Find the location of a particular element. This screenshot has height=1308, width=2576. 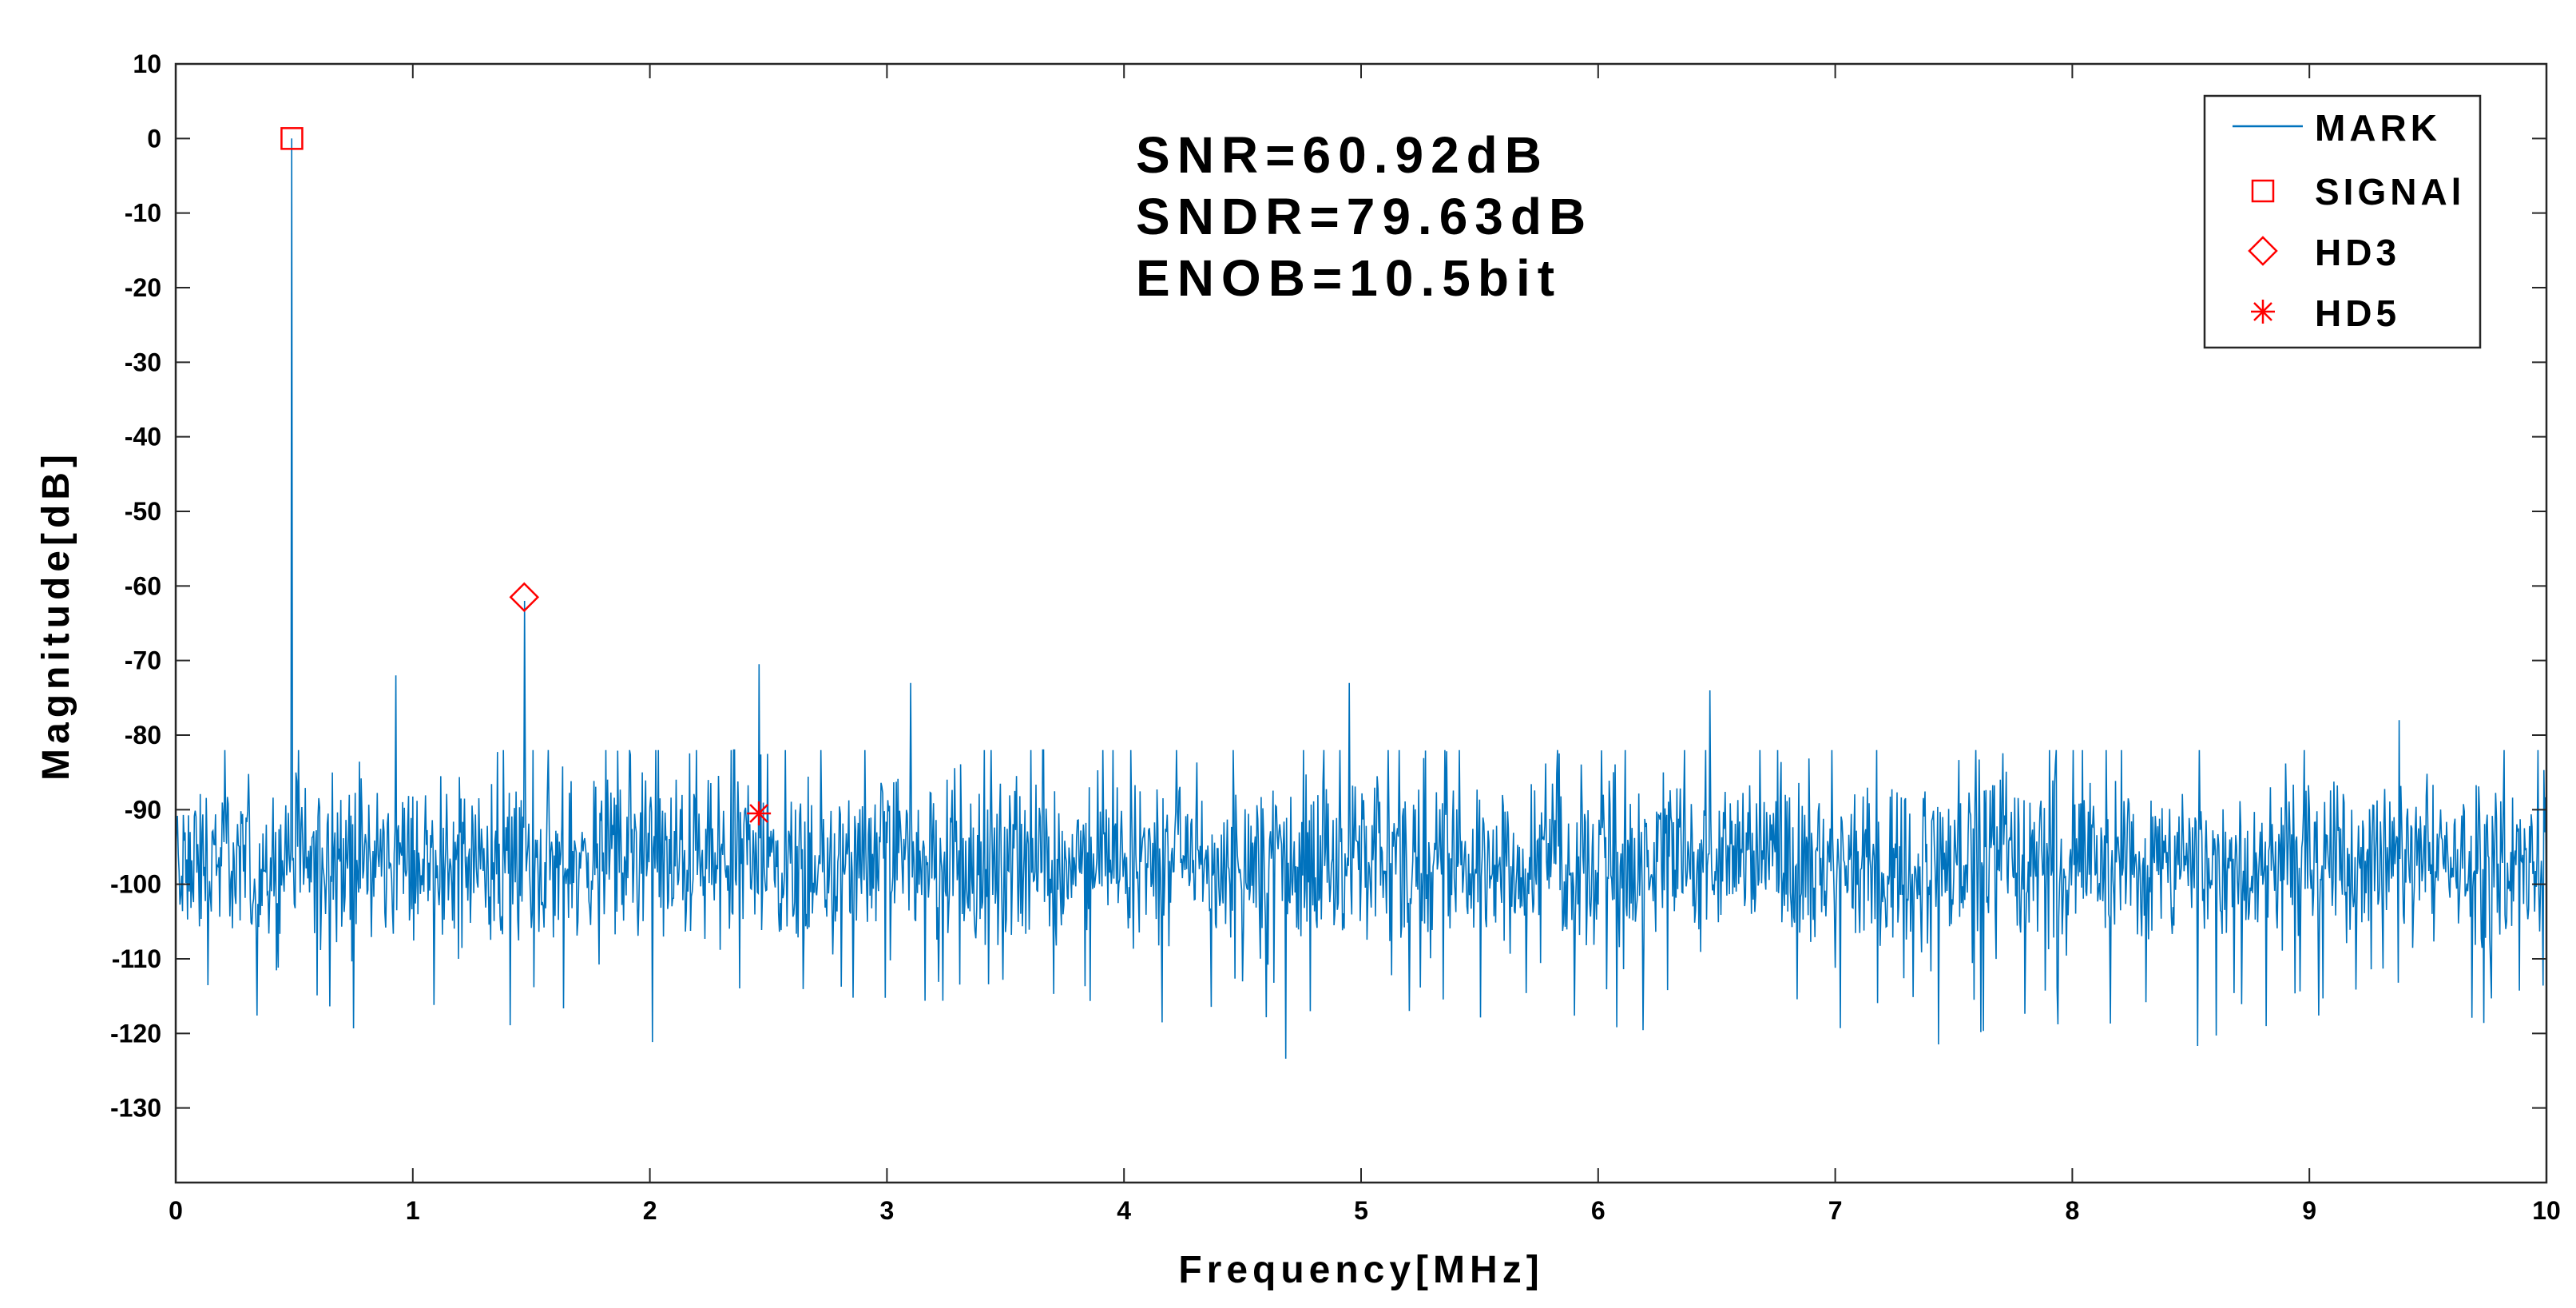

enob-annotation: ENOB=10.5bit is located at coordinates (1349, 278).